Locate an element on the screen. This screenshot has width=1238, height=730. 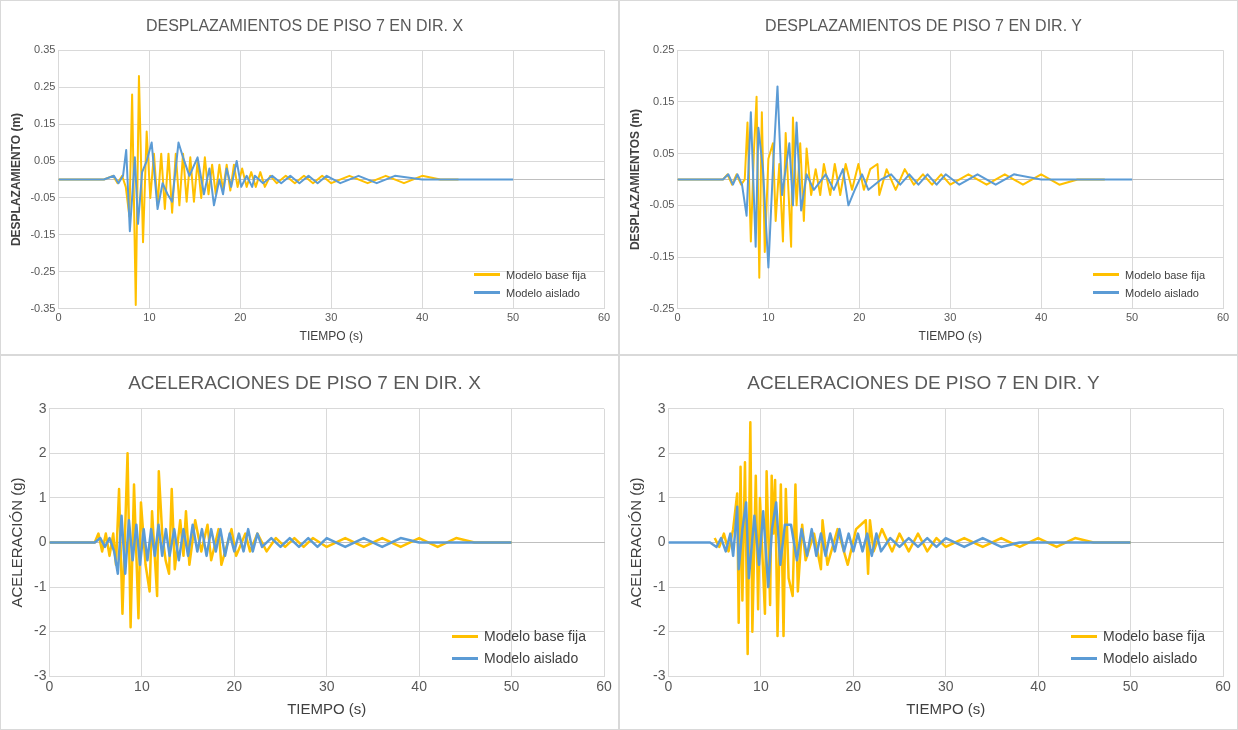
chart-title: ACELERACIONES DE PISO 7 EN DIR. X is located at coordinates (305, 382).